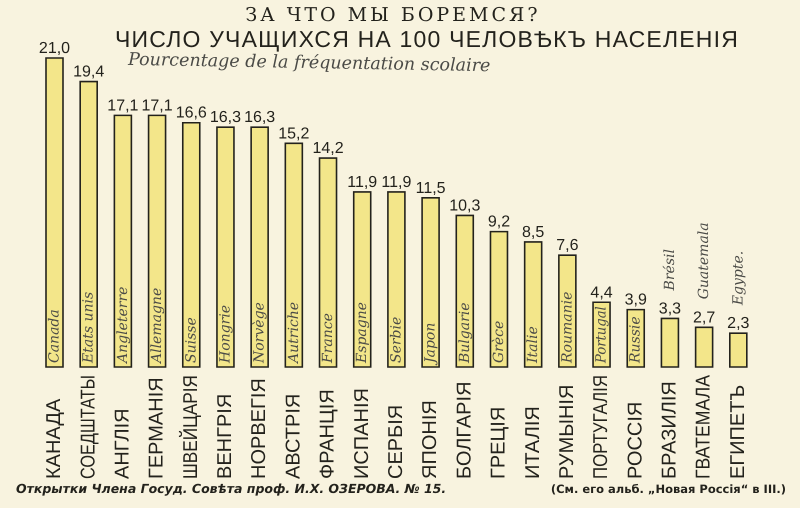  I want to click on x-tick-label: НОРВЕГІЯ, so click(259, 428).